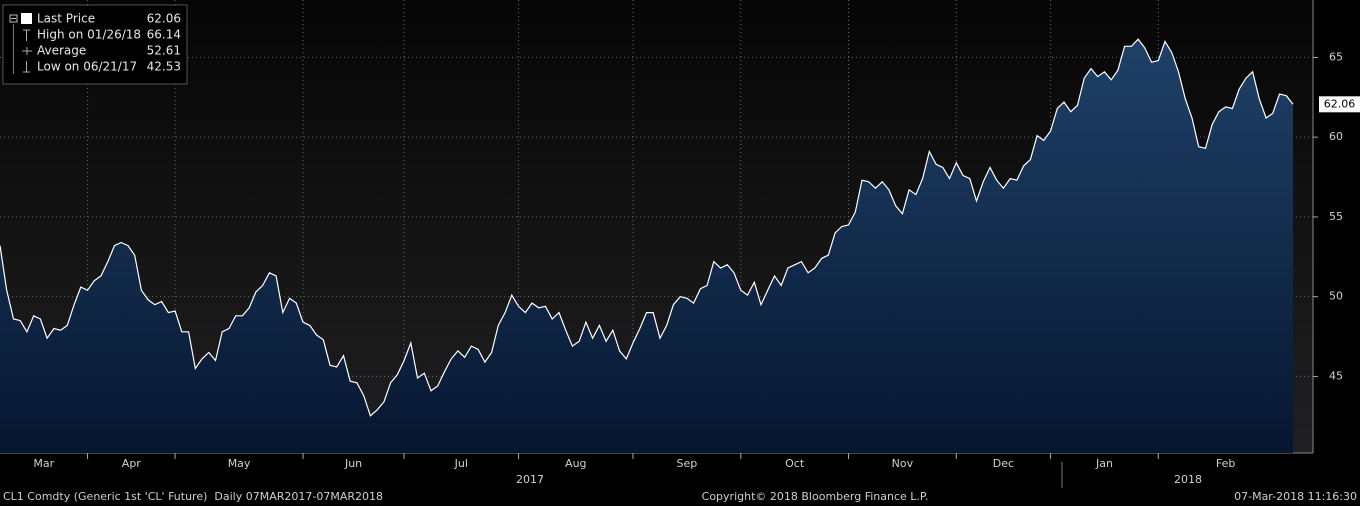 This screenshot has height=506, width=1360. What do you see at coordinates (1336, 226) in the screenshot?
I see `axis-background` at bounding box center [1336, 226].